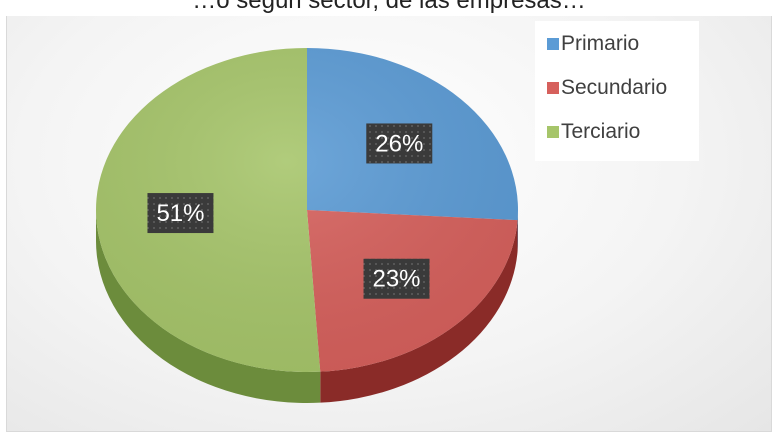  What do you see at coordinates (600, 43) in the screenshot?
I see `legend-label-primario: Primario` at bounding box center [600, 43].